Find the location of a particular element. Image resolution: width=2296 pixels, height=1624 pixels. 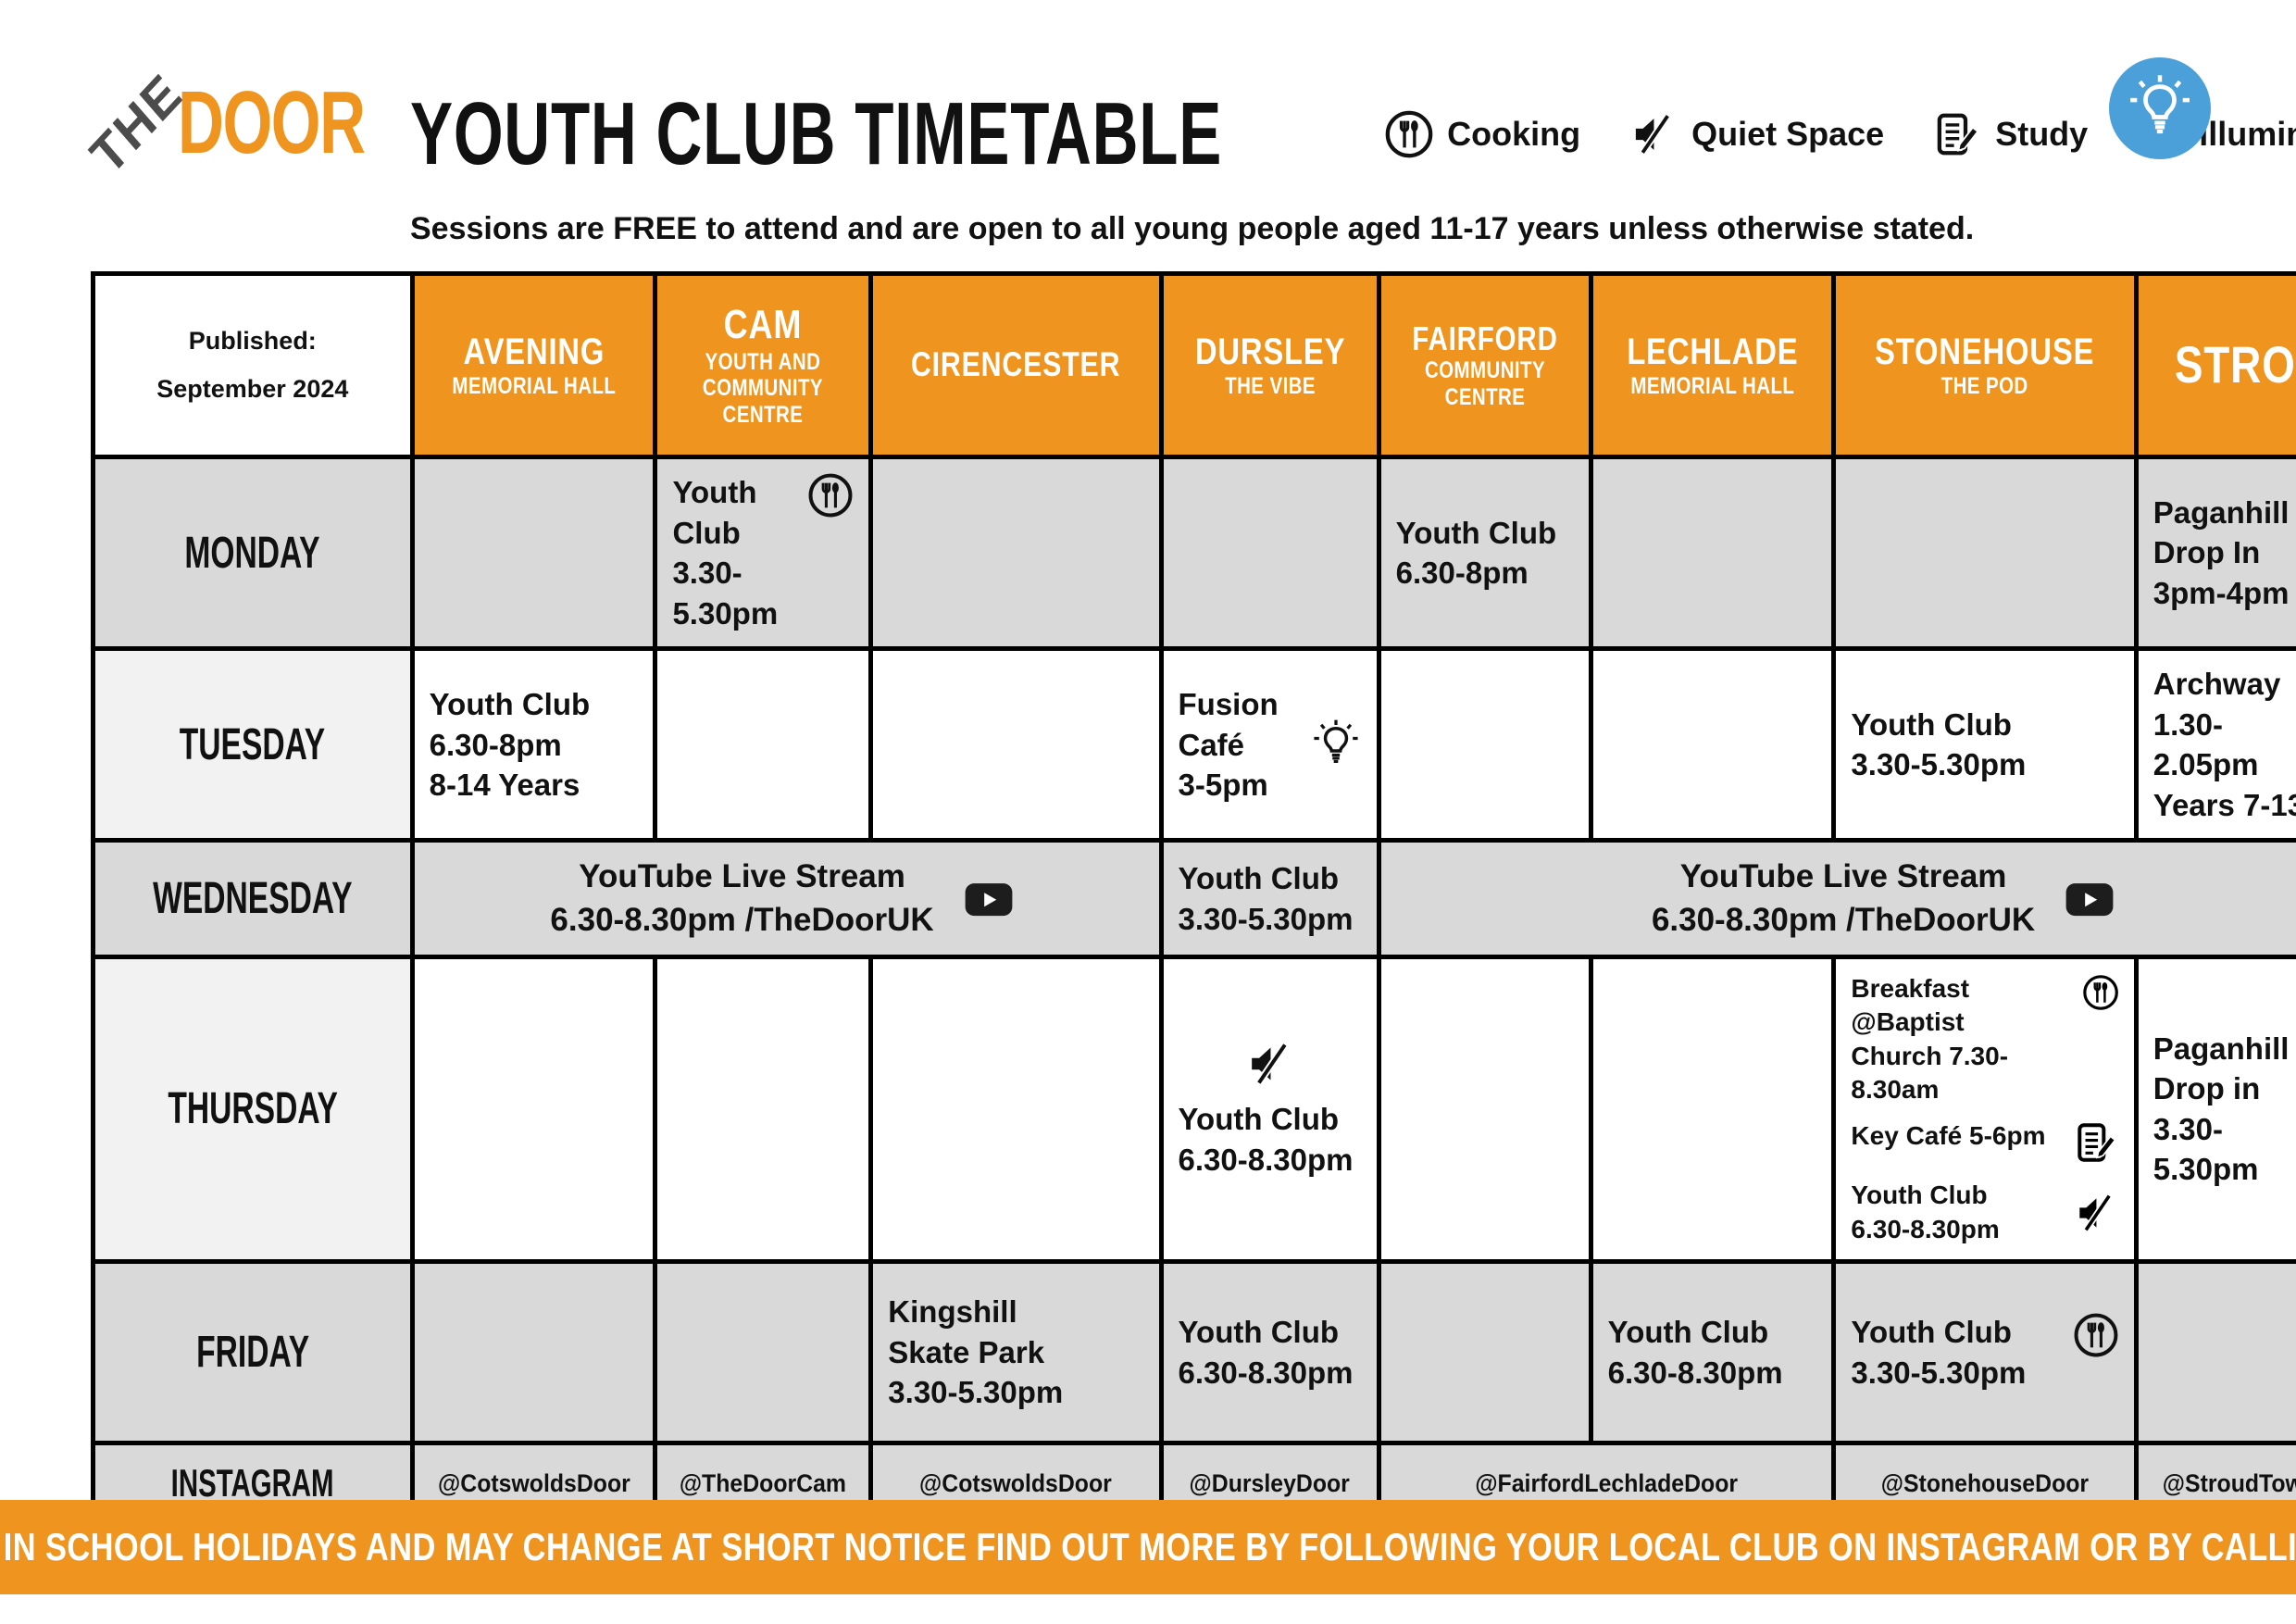

cell-monday-cirencester is located at coordinates (1016, 553).